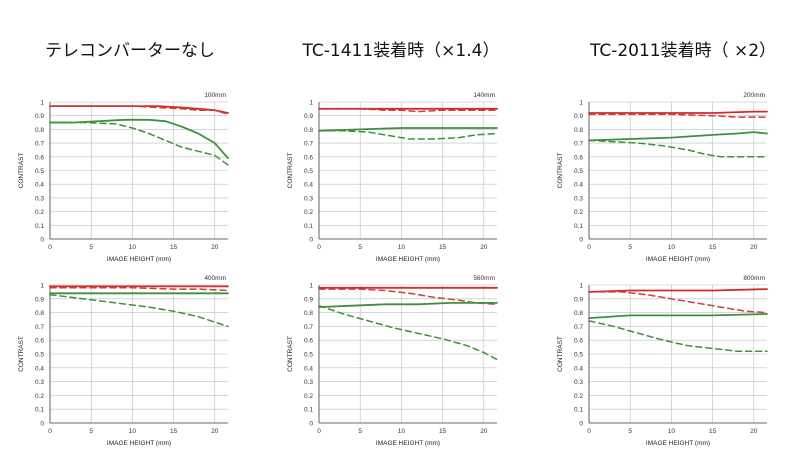 The width and height of the screenshot is (800, 471). I want to click on chart-1-y-tick-label: 0.1, so click(308, 226).